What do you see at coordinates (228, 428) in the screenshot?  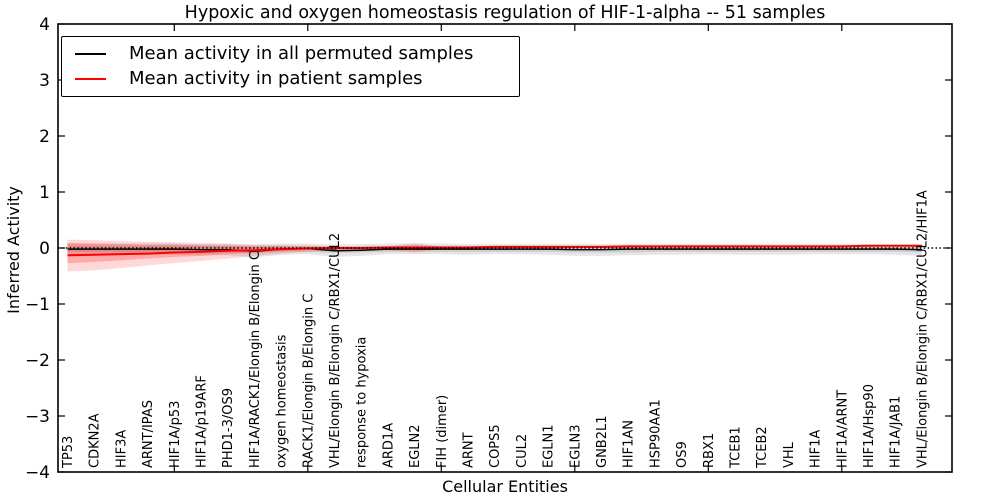 I see `x-tick-label: PHD1-3/OS9` at bounding box center [228, 428].